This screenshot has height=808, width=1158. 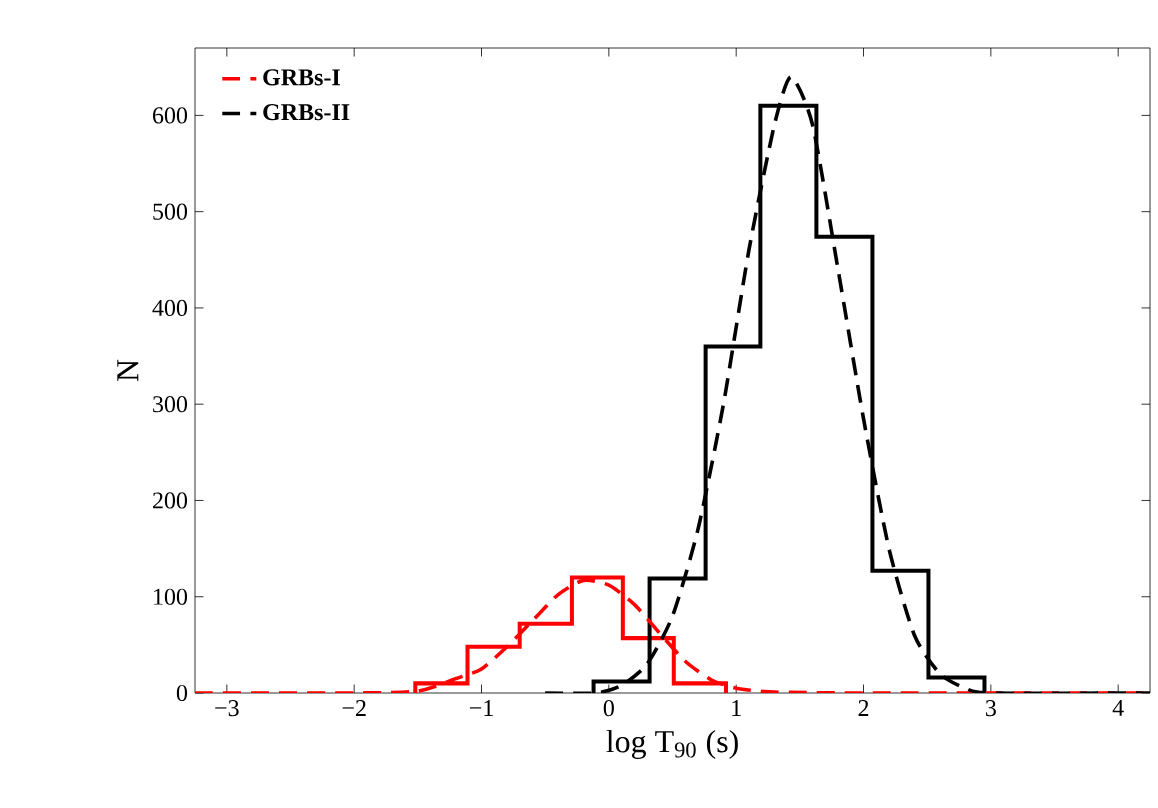 What do you see at coordinates (170, 500) in the screenshot?
I see `y-tick-label: 200` at bounding box center [170, 500].